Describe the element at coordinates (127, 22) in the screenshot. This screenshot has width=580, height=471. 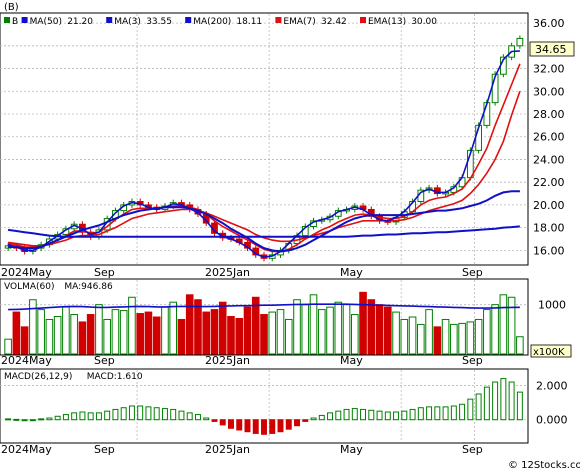
I see `legend-label: MA(3)` at that location.